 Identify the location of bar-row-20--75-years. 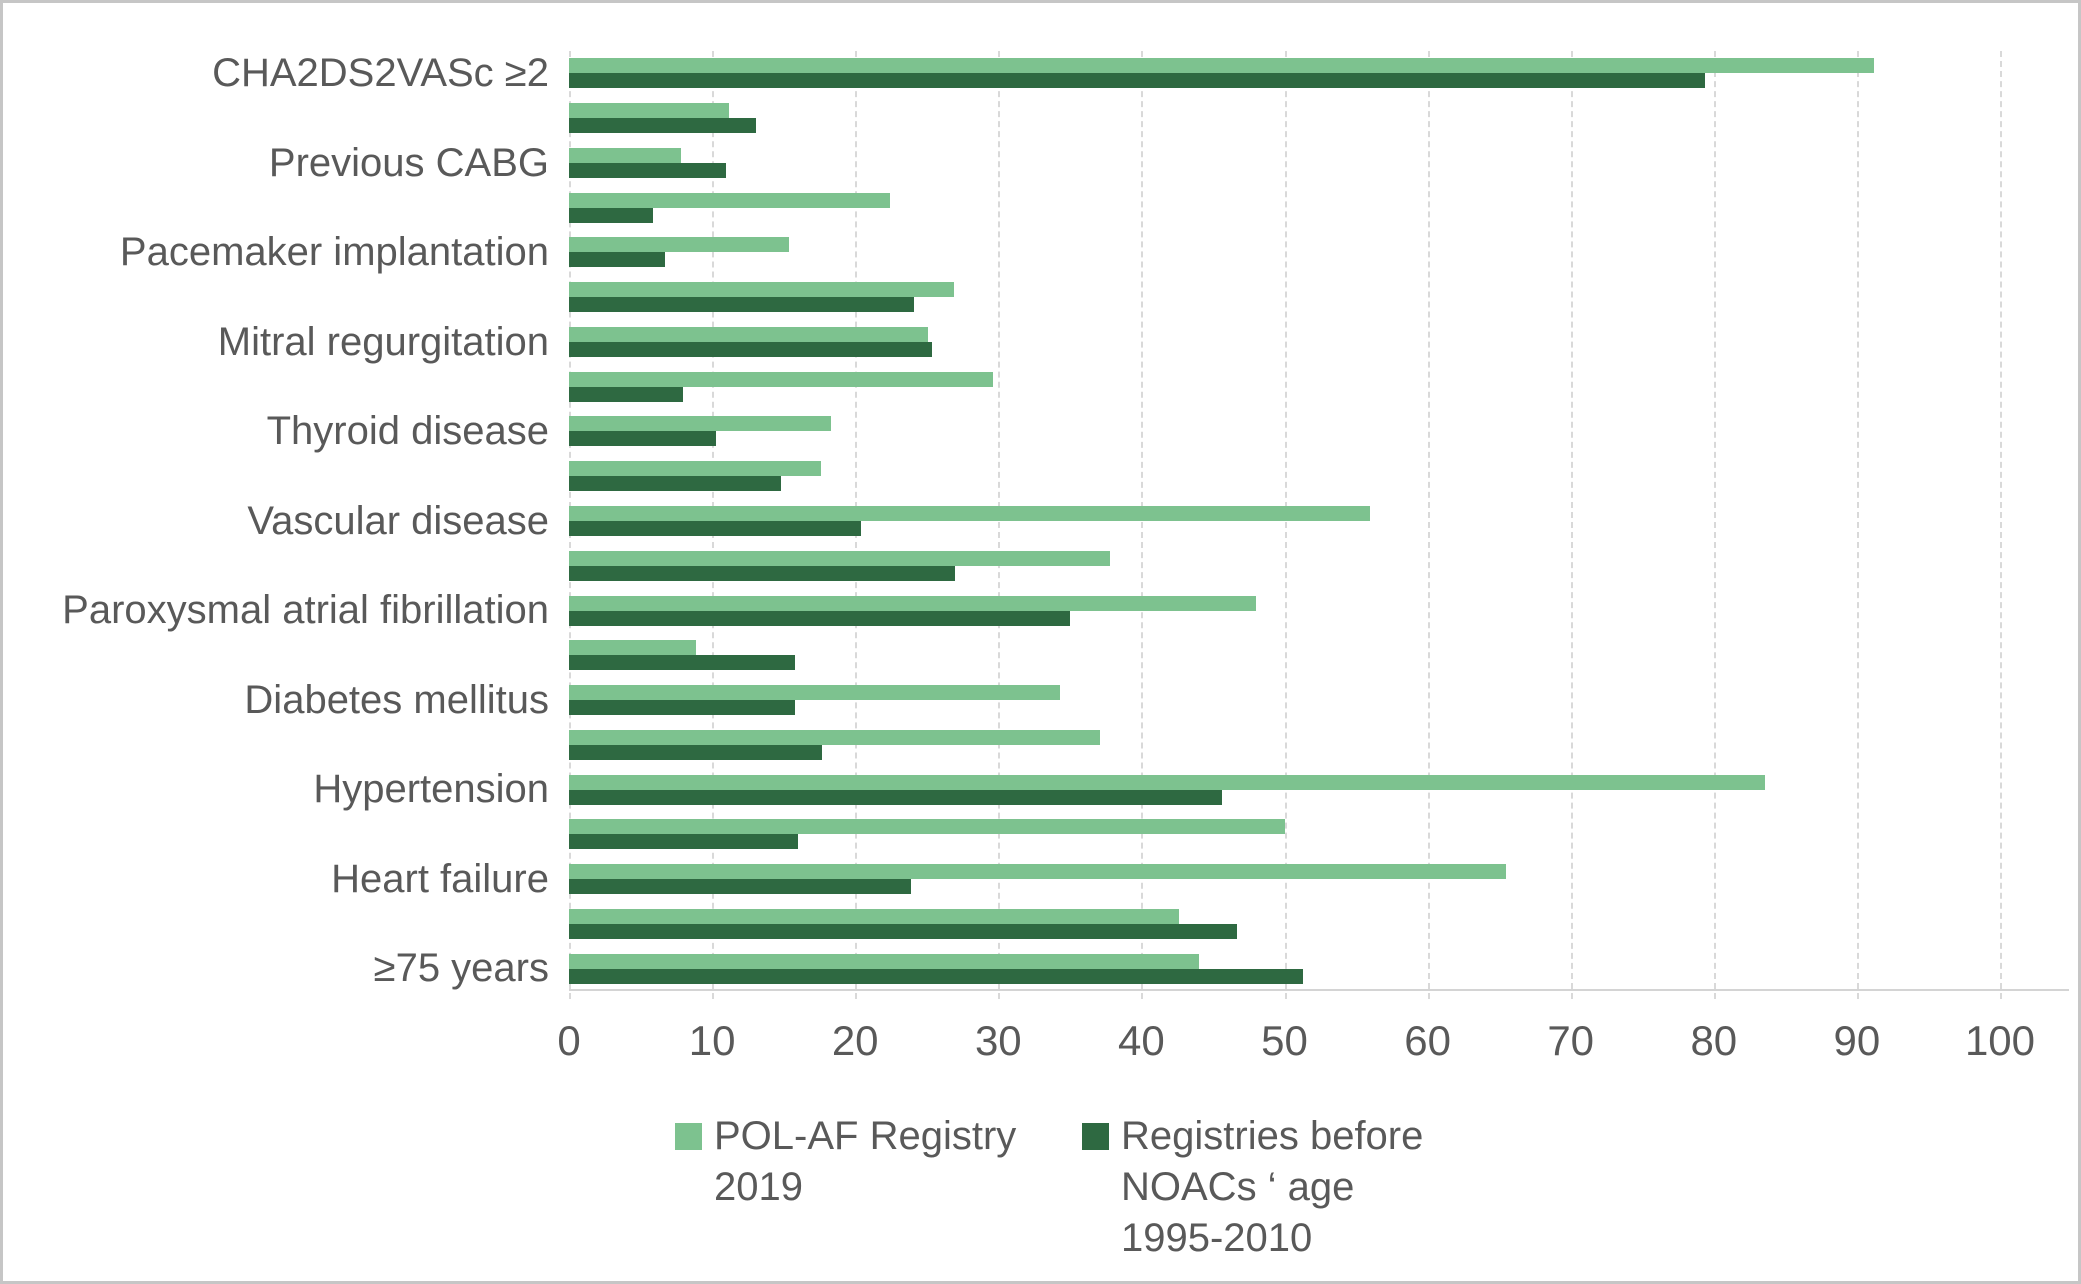
(1319, 968).